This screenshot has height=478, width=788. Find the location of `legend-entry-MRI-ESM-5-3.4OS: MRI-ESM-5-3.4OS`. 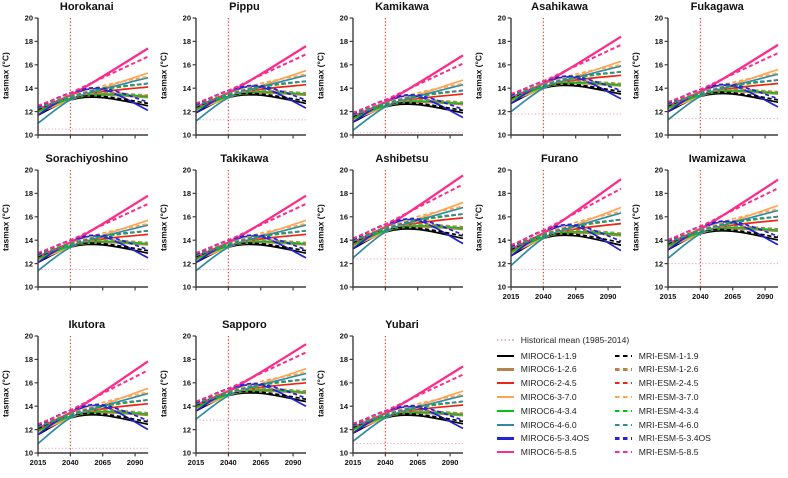

legend-entry-MRI-ESM-5-3.4OS: MRI-ESM-5-3.4OS is located at coordinates (679, 439).